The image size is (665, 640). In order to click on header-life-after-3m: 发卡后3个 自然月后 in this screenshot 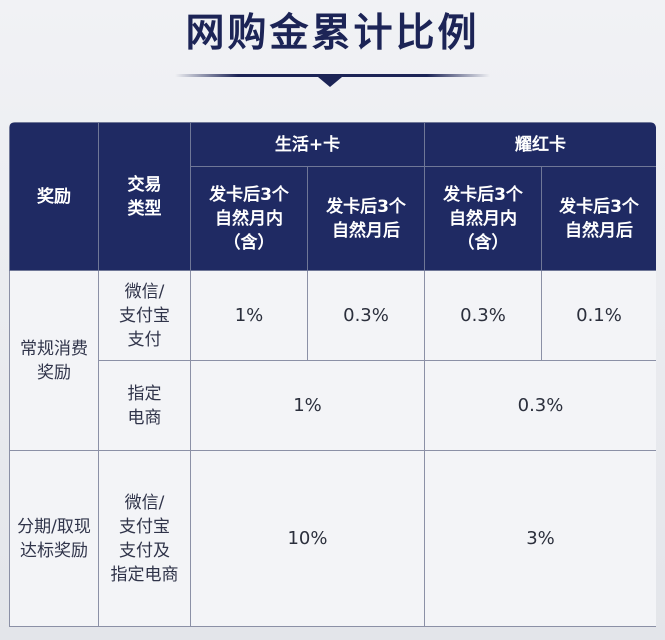, I will do `click(366, 218)`.